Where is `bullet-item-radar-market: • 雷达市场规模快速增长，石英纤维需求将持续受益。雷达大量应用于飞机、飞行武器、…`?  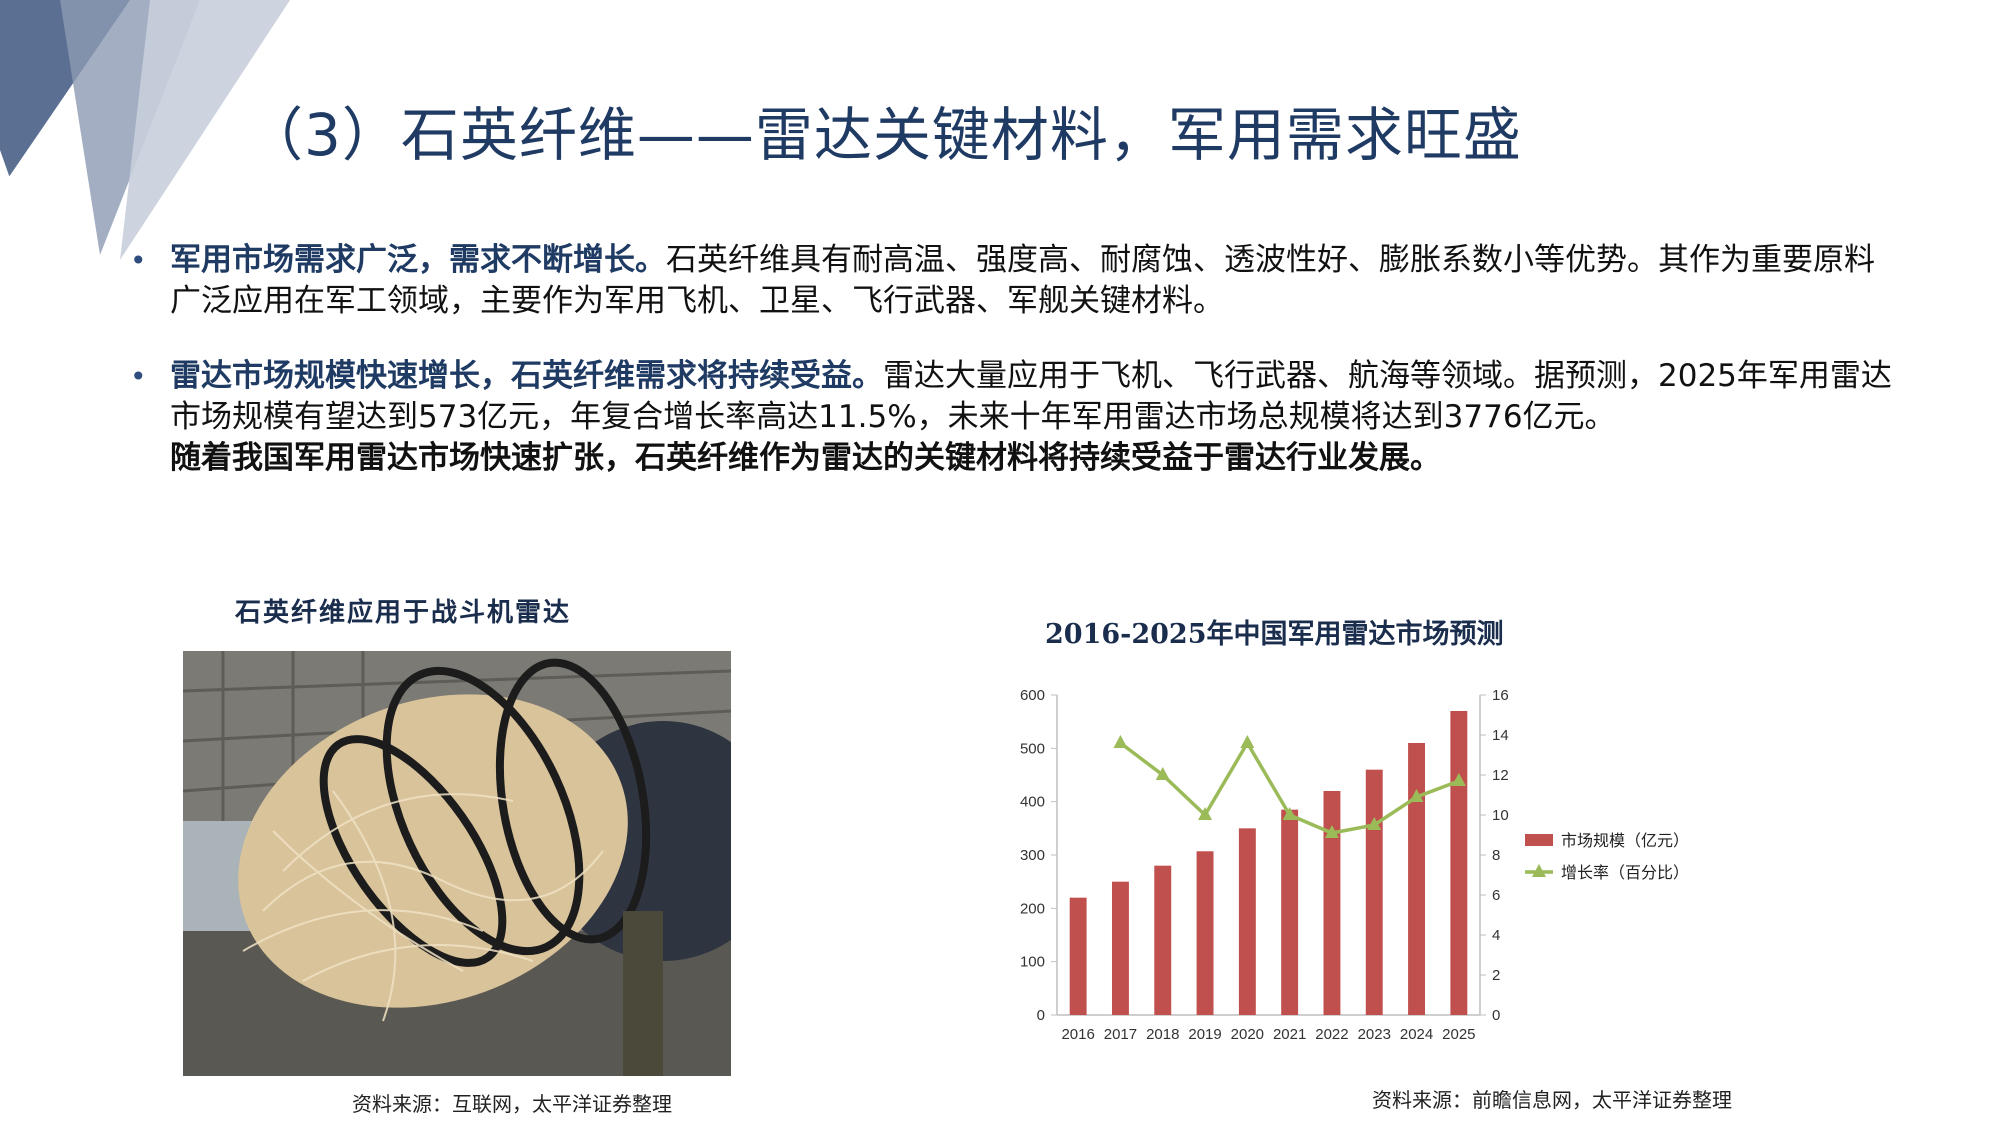
bullet-item-radar-market: • 雷达市场规模快速增长，石英纤维需求将持续受益。雷达大量应用于飞机、飞行武器、… is located at coordinates (1015, 417).